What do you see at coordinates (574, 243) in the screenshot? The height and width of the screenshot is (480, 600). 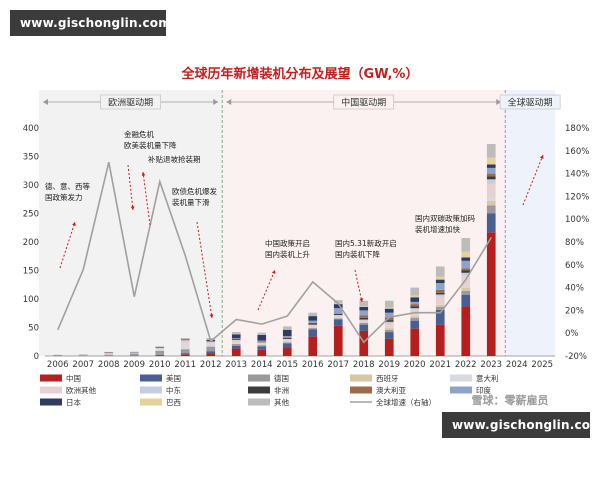 I see `y2-tick-label: 80%` at bounding box center [574, 243].